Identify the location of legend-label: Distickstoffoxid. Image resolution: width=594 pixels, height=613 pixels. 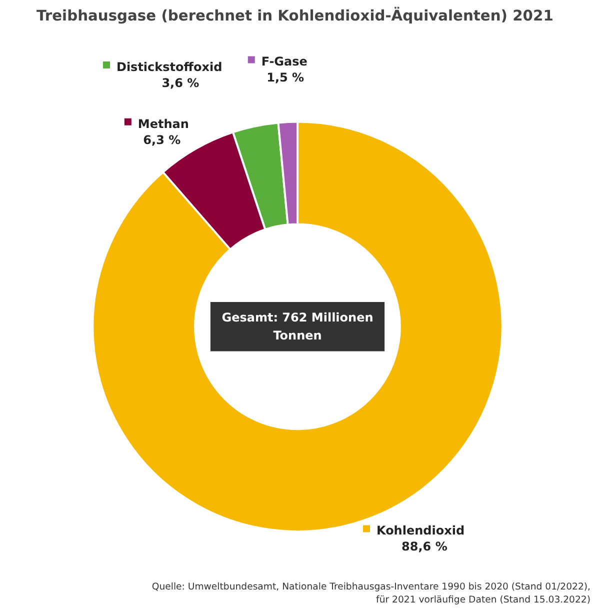
(169, 67).